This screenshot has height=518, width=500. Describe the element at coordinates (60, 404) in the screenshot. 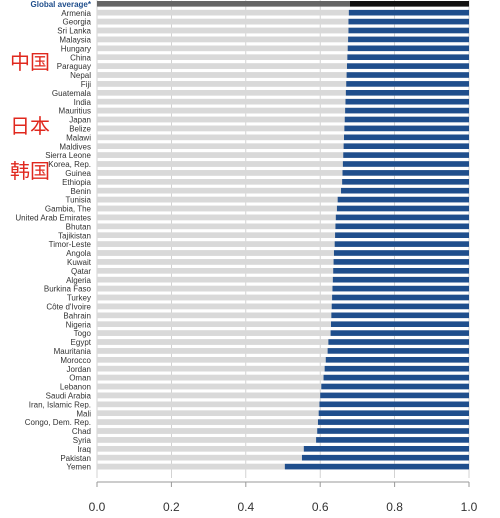

I see `category-label: Iran, Islamic Rep.` at that location.